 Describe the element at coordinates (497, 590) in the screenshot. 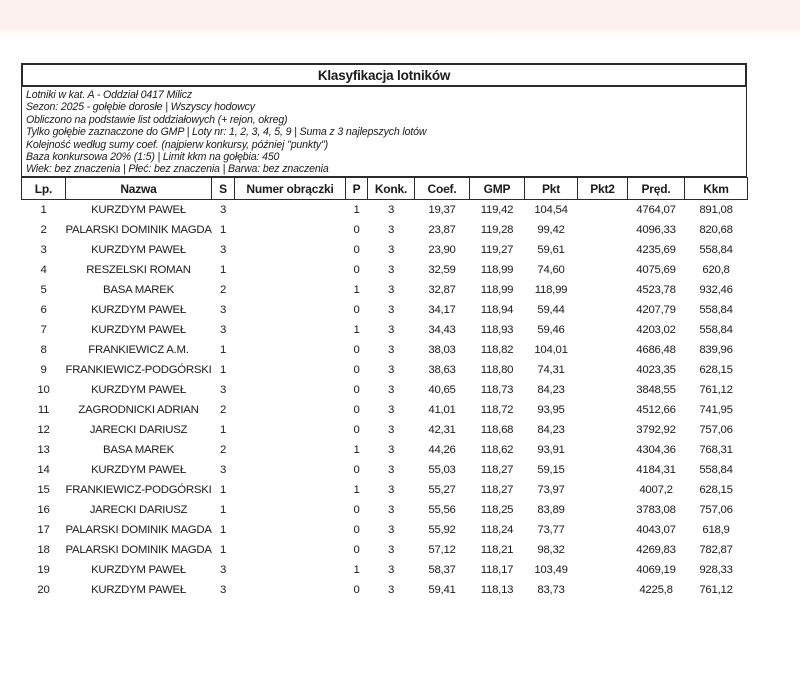

I see `table-cell: 118,13` at that location.